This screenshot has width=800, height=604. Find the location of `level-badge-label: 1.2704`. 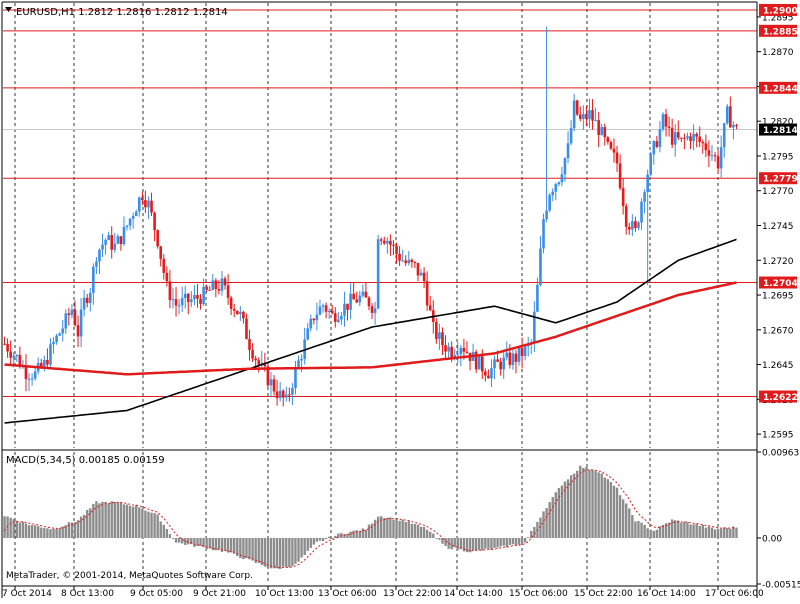

level-badge-label: 1.2704 is located at coordinates (780, 284).